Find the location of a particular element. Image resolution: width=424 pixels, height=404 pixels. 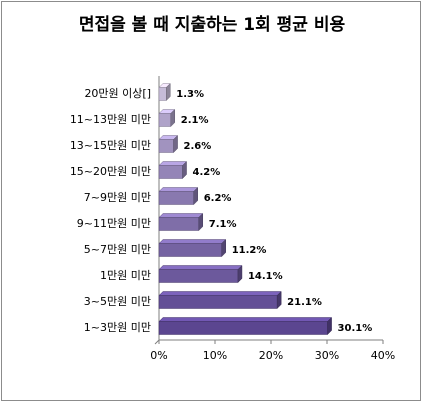

category-label: 1만원 미만 is located at coordinates (125, 275).